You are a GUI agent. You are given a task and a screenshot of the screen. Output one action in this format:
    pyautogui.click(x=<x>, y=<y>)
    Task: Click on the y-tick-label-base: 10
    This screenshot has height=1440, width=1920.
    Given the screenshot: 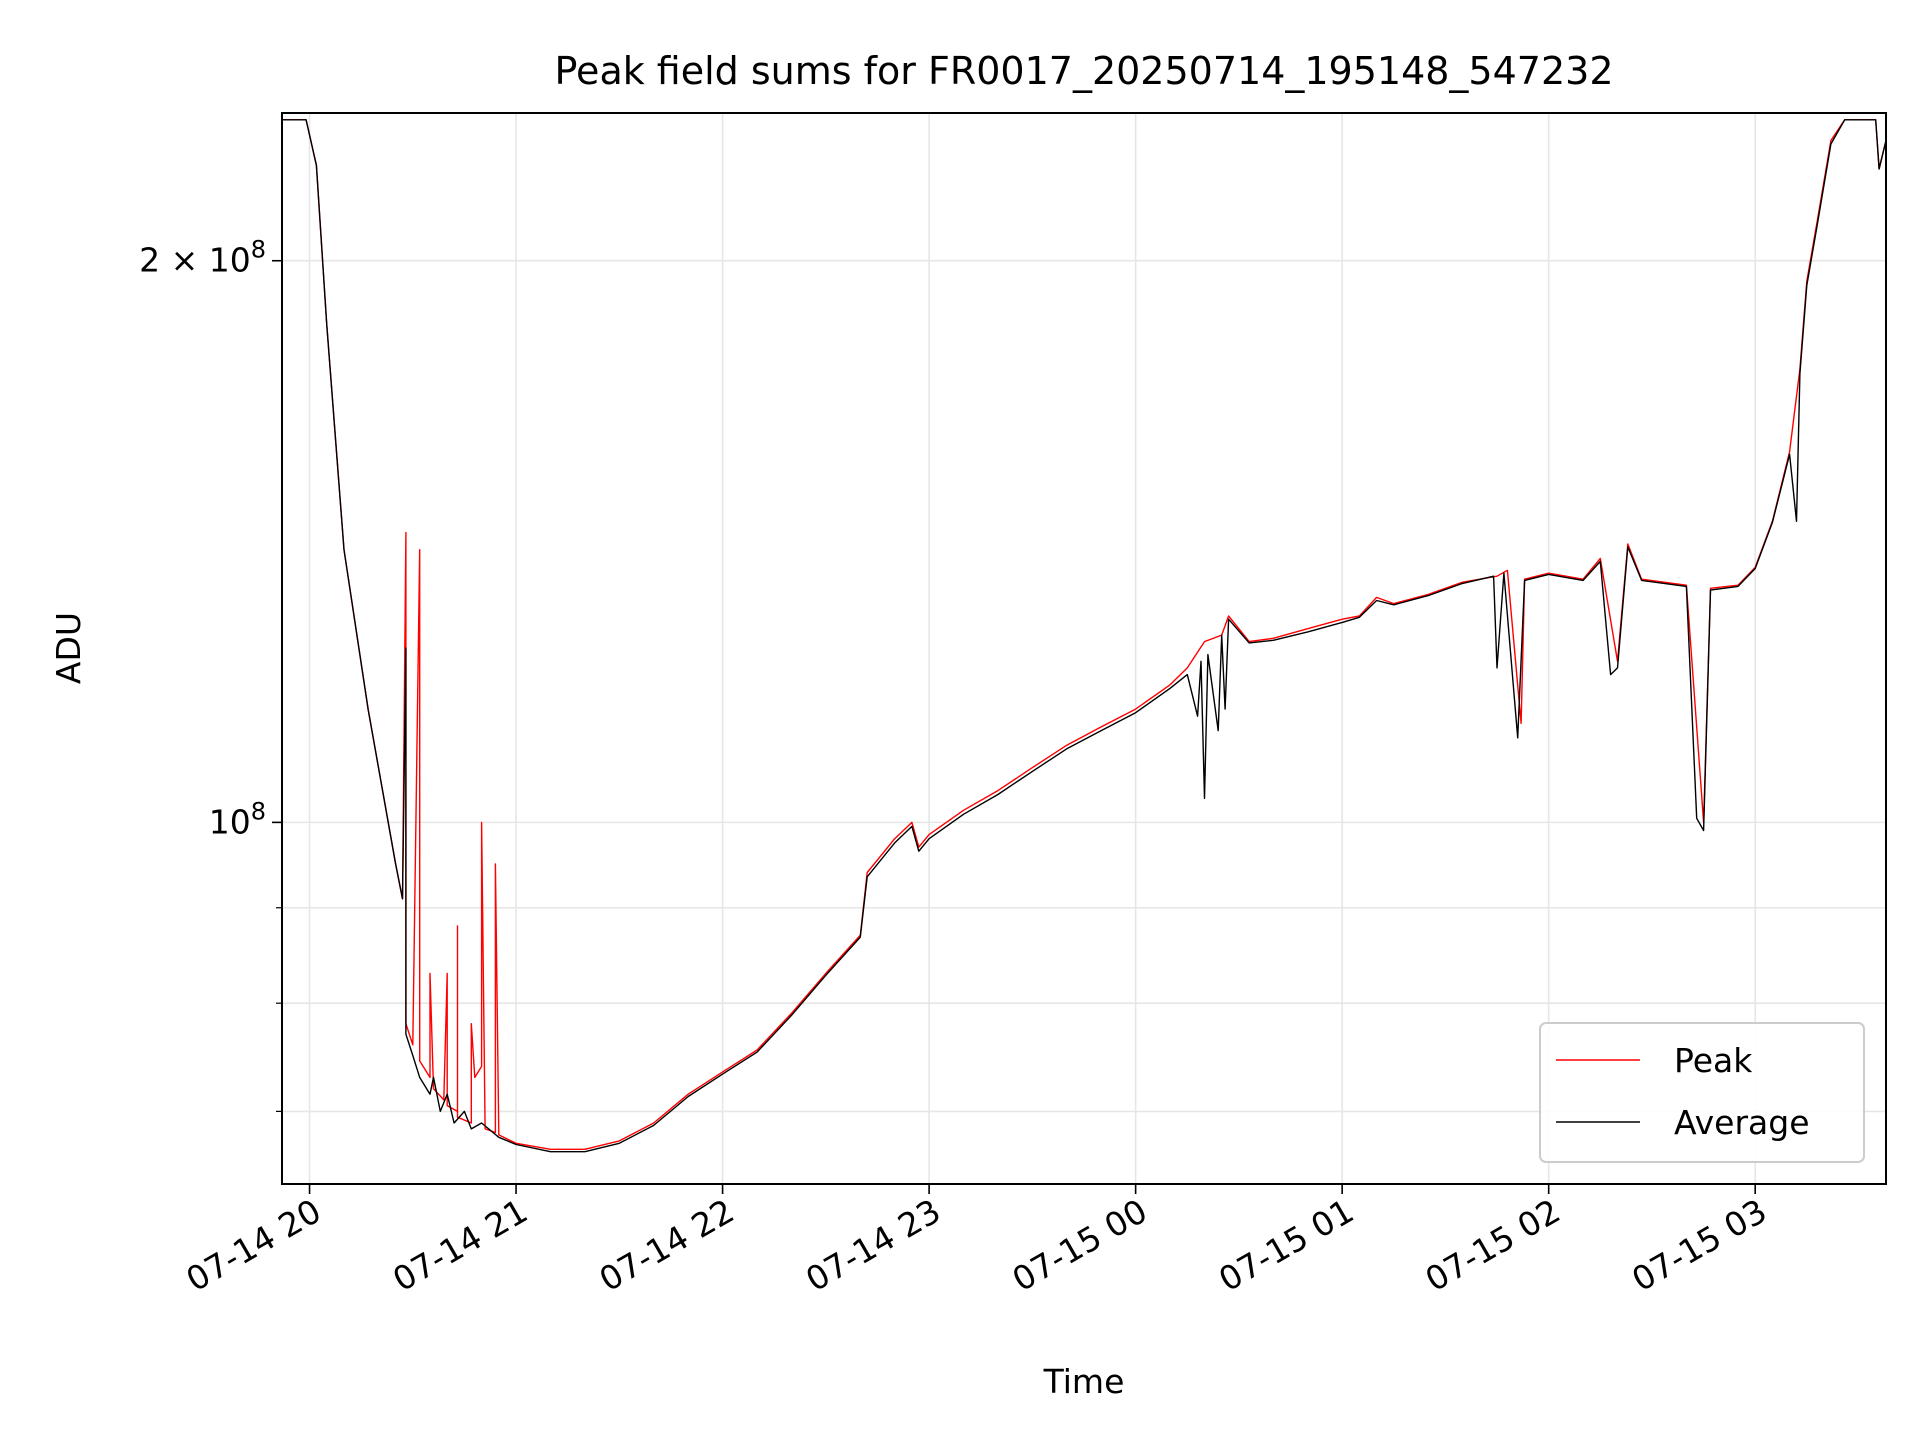 What is the action you would take?
    pyautogui.click(x=230, y=821)
    